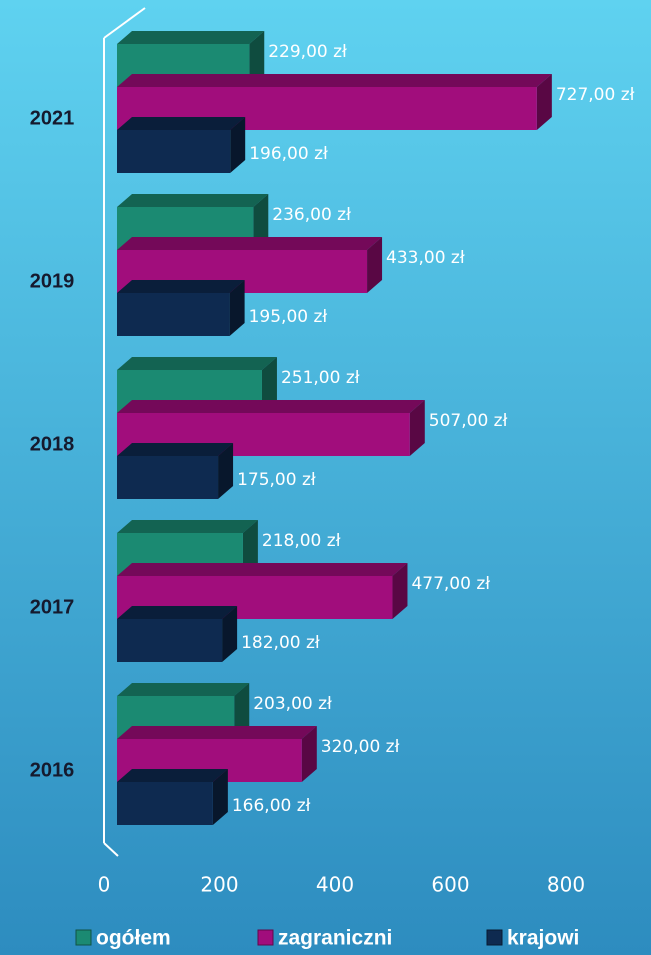 Image resolution: width=651 pixels, height=955 pixels. What do you see at coordinates (468, 421) in the screenshot?
I see `value-label: 507,00 zł` at bounding box center [468, 421].